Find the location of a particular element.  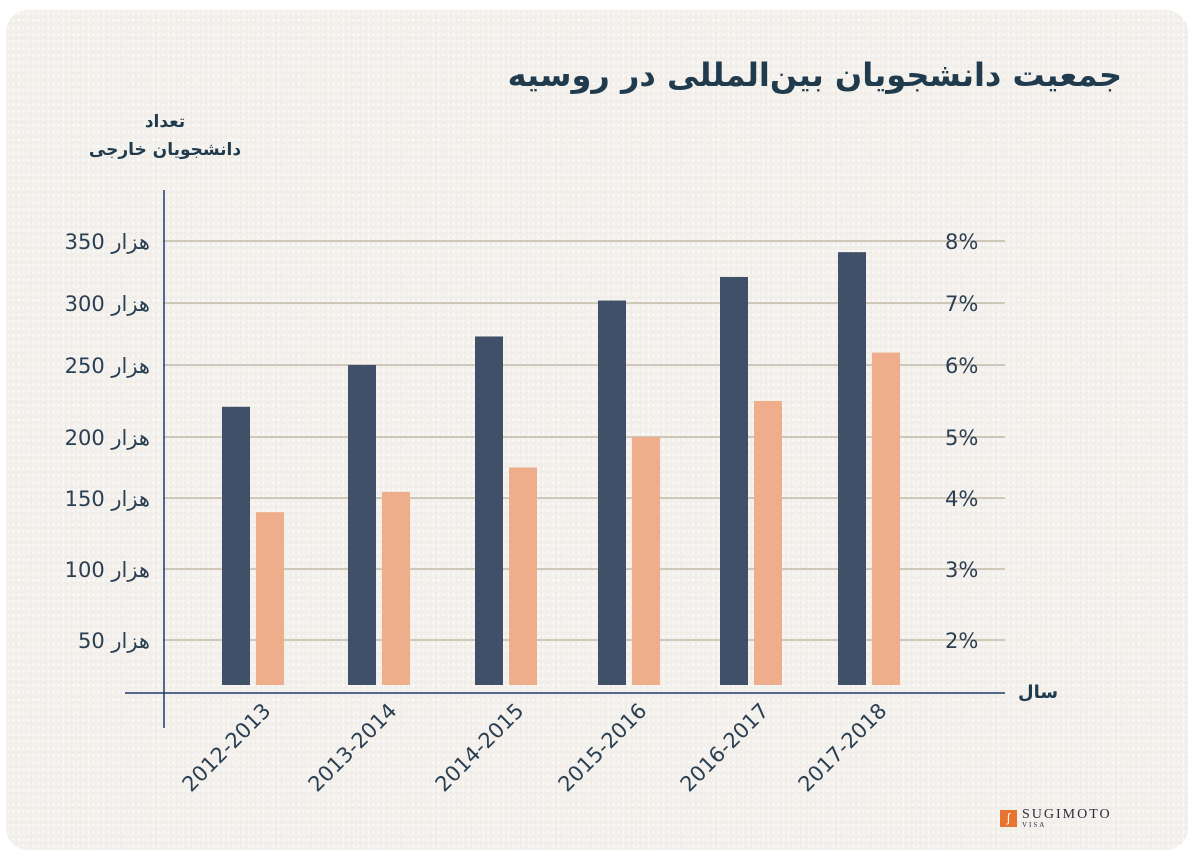

logo-name: SUGIMOTO is located at coordinates (1067, 814).